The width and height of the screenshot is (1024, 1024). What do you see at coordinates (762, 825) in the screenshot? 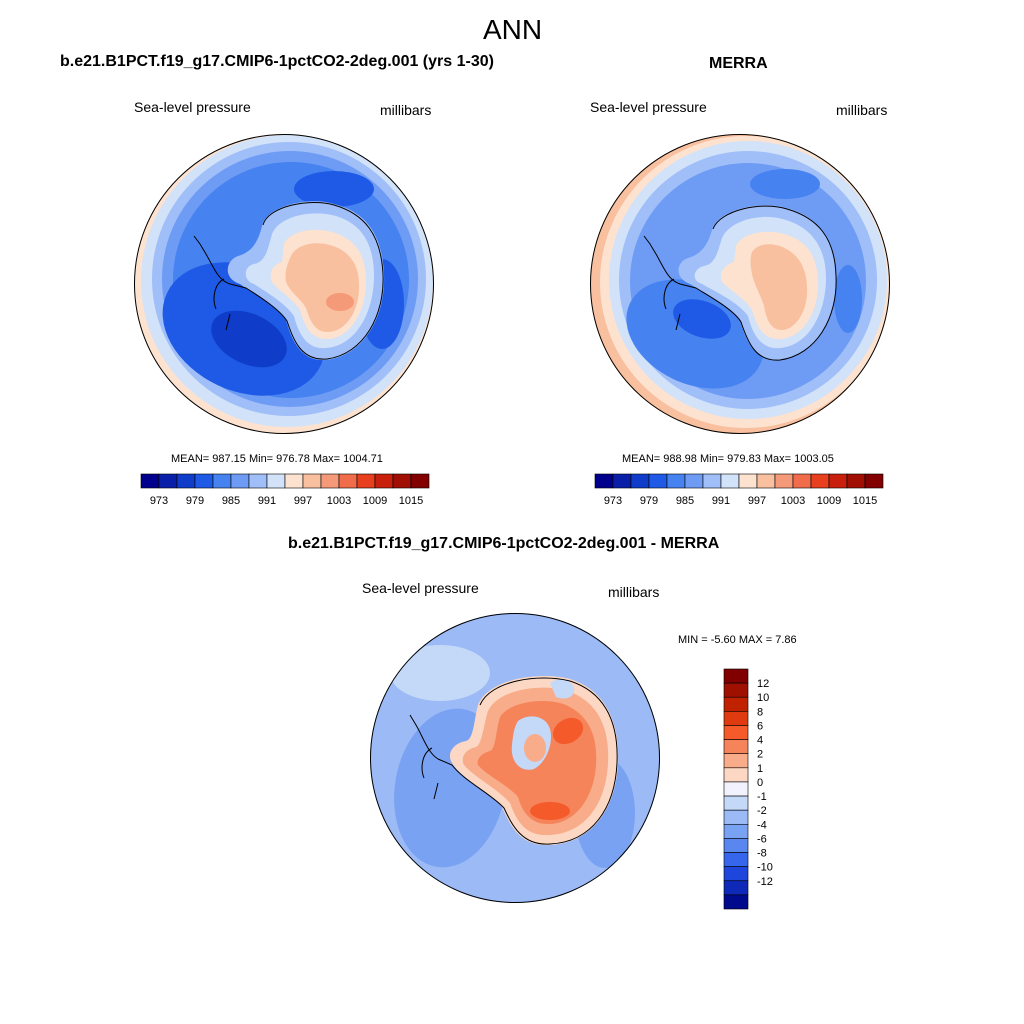
I see `colorbar-tick-label: -4` at bounding box center [762, 825].